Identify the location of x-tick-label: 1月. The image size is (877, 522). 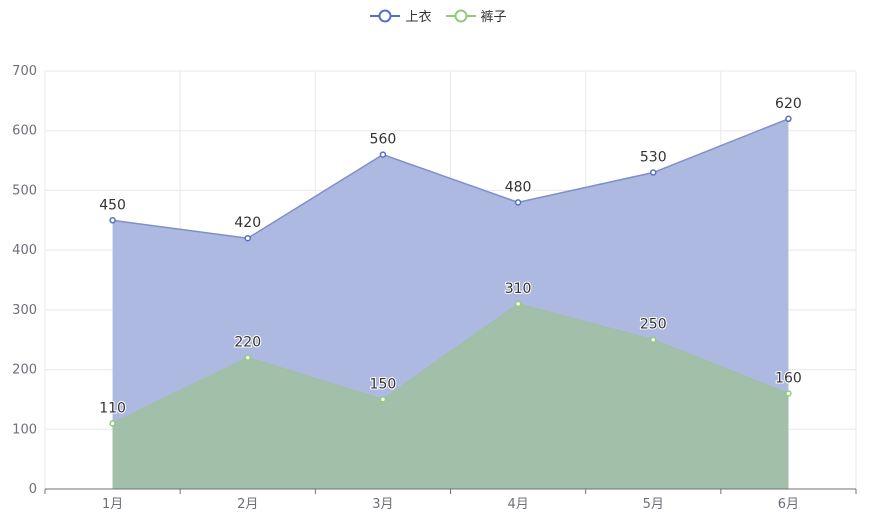
(112, 504).